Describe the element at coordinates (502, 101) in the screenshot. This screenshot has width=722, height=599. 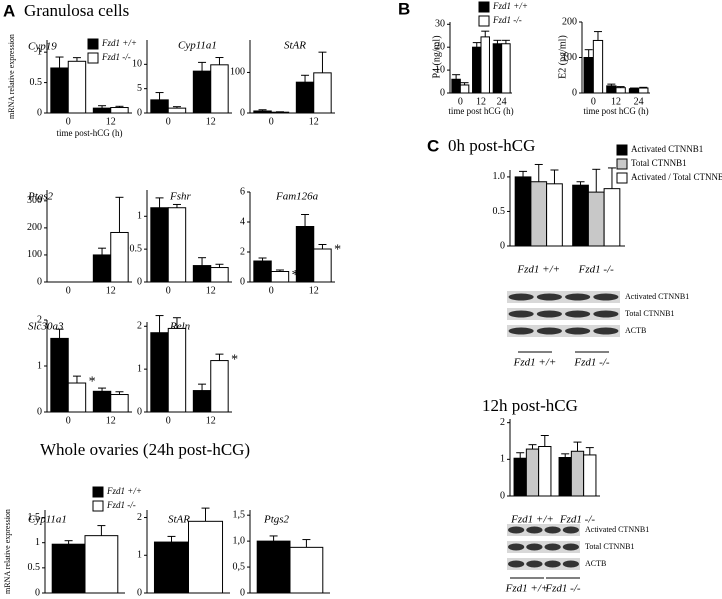
I see `x-tick-label: 24` at that location.